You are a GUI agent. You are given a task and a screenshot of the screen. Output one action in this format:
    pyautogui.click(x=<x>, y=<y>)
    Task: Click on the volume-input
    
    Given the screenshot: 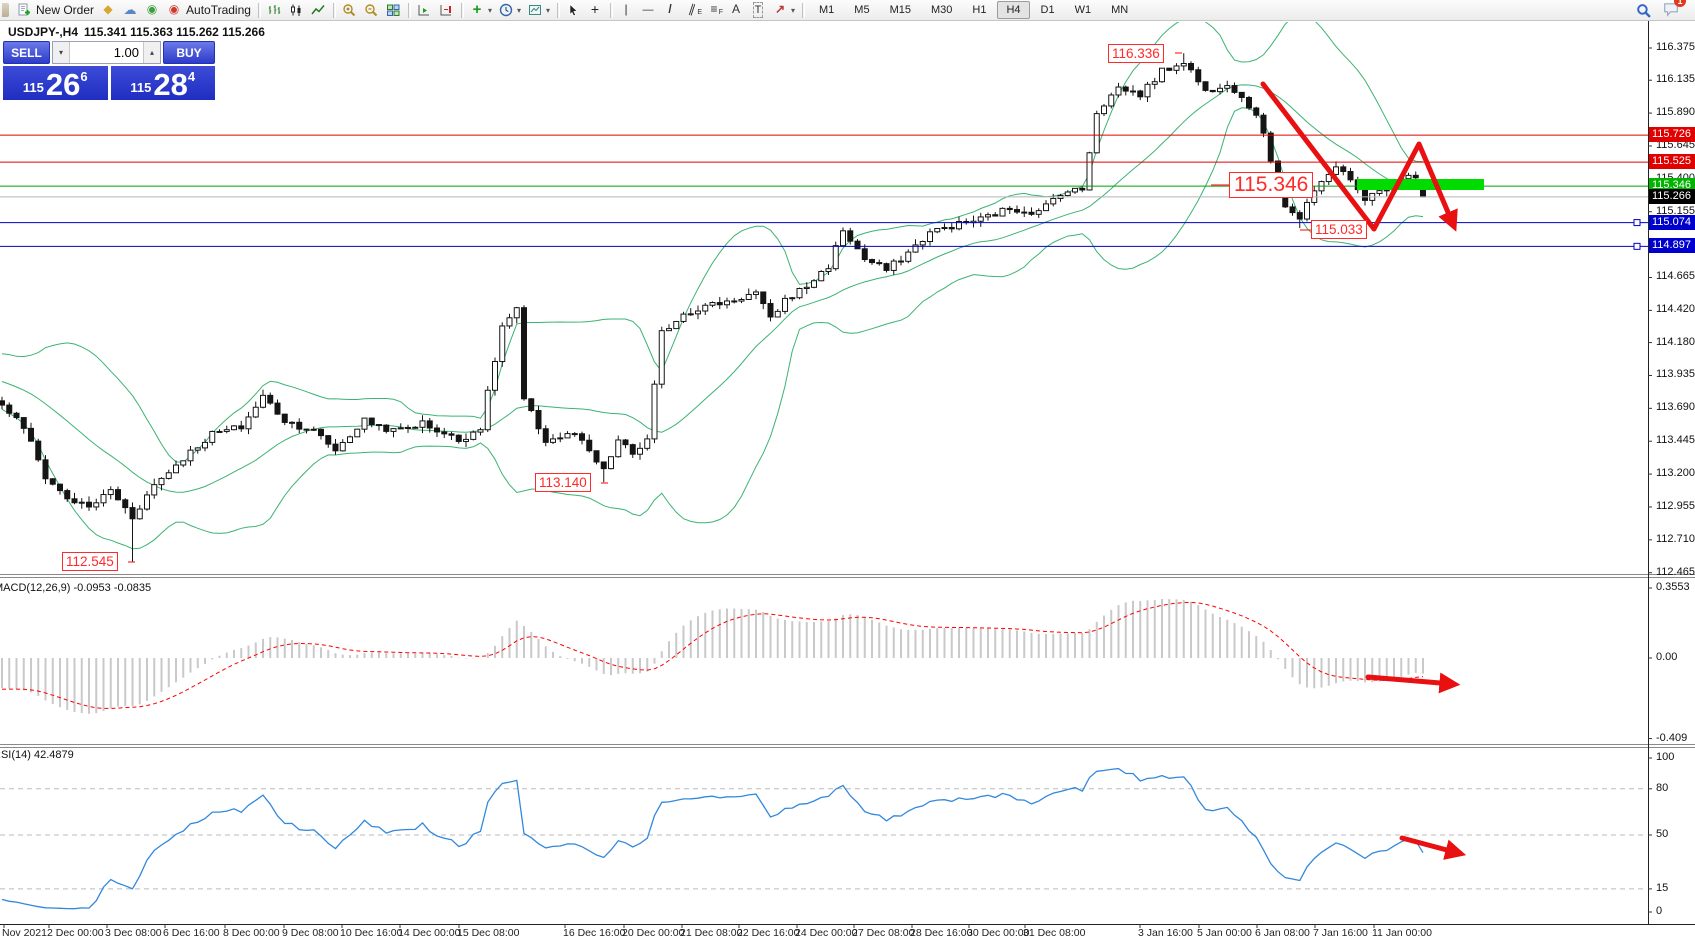 What is the action you would take?
    pyautogui.click(x=106, y=52)
    